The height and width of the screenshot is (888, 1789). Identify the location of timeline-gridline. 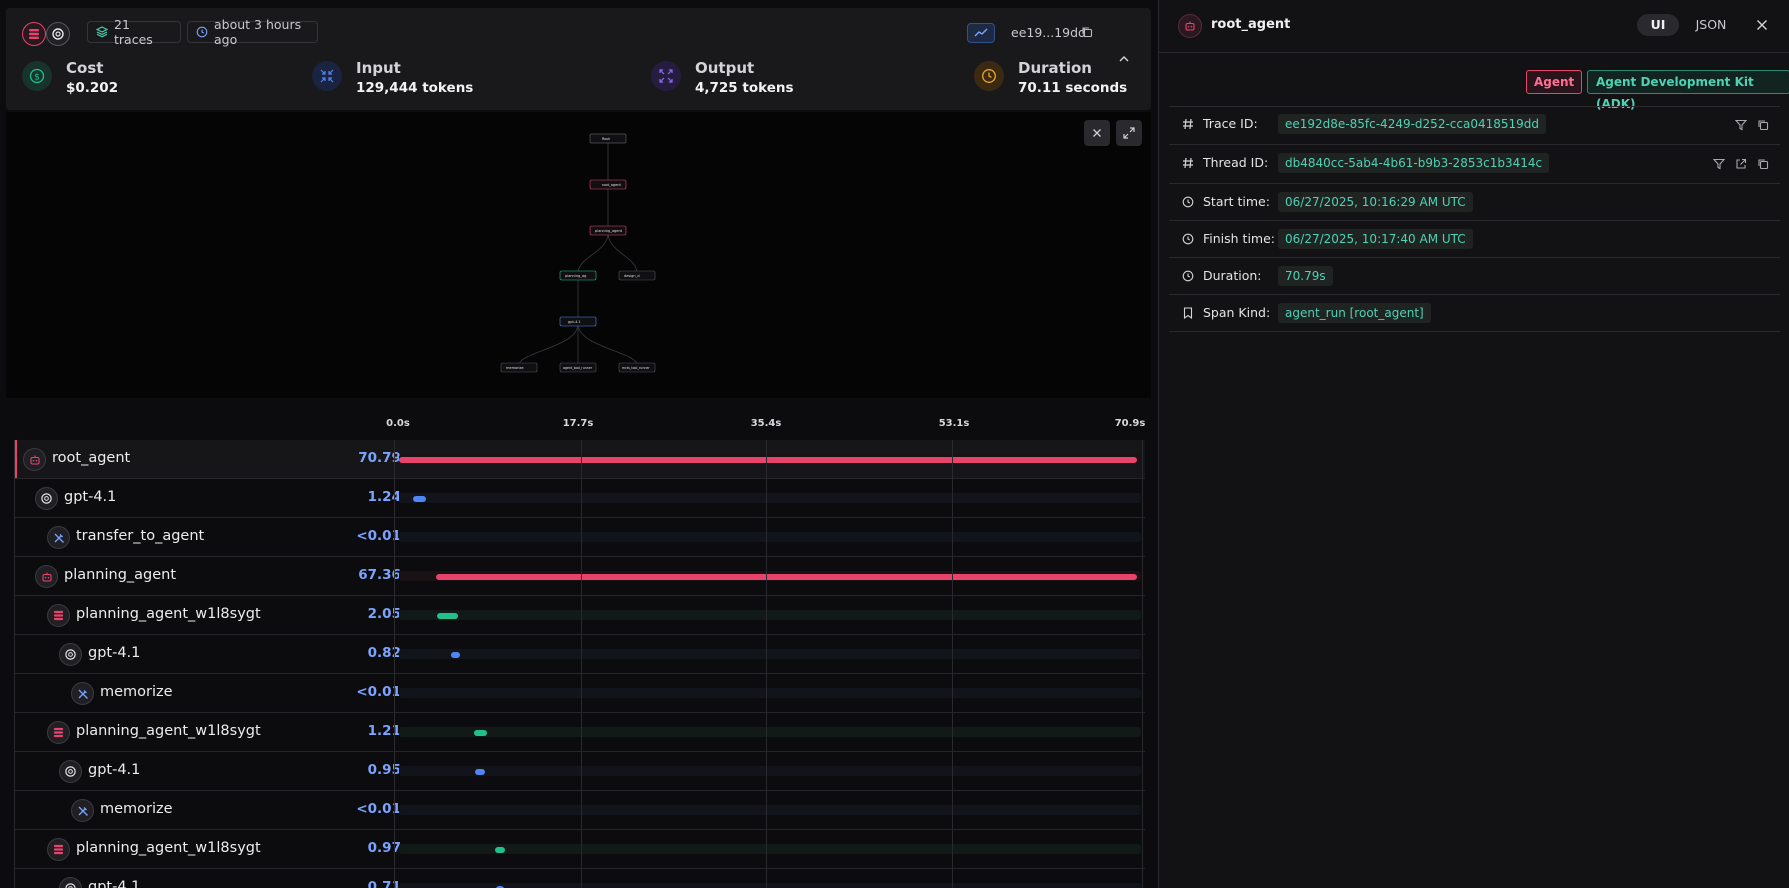
(1142, 664).